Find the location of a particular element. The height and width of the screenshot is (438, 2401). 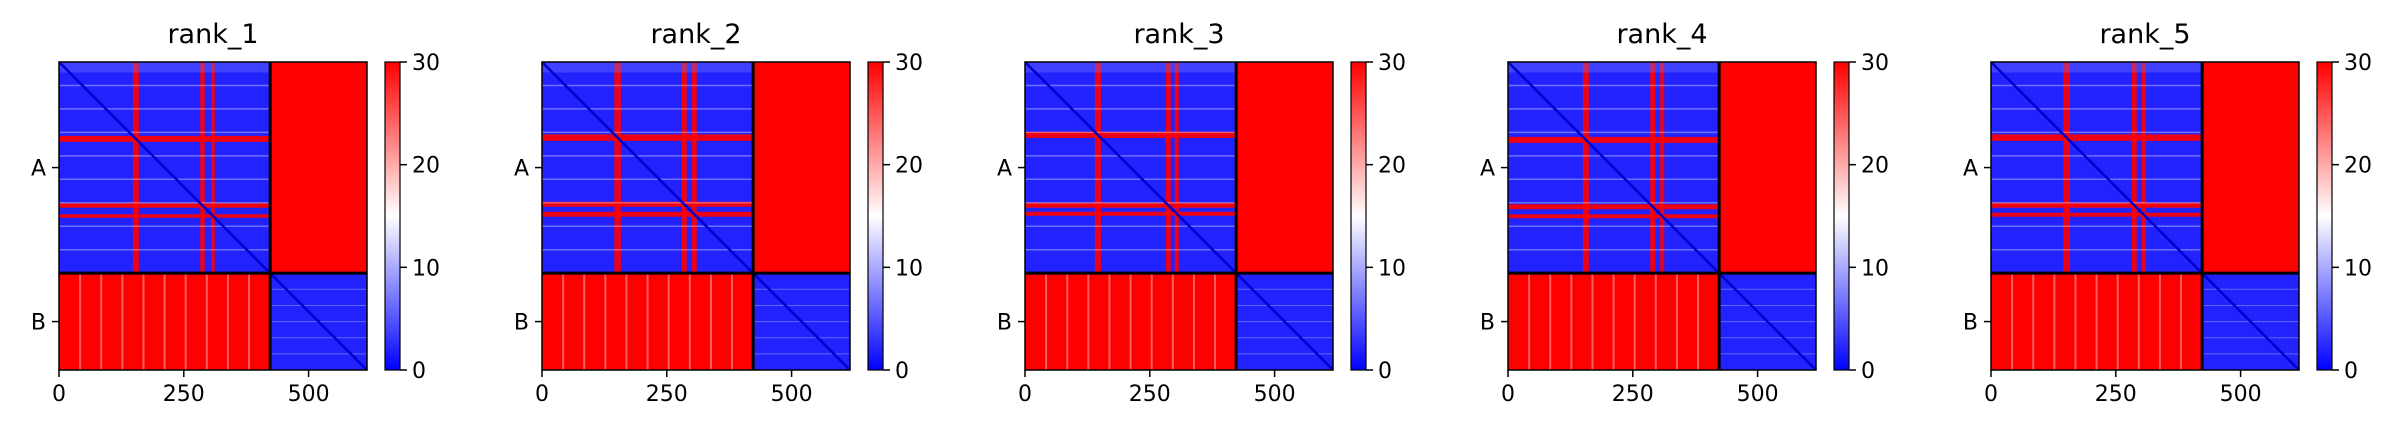

panel-title: rank_1 is located at coordinates (212, 34).